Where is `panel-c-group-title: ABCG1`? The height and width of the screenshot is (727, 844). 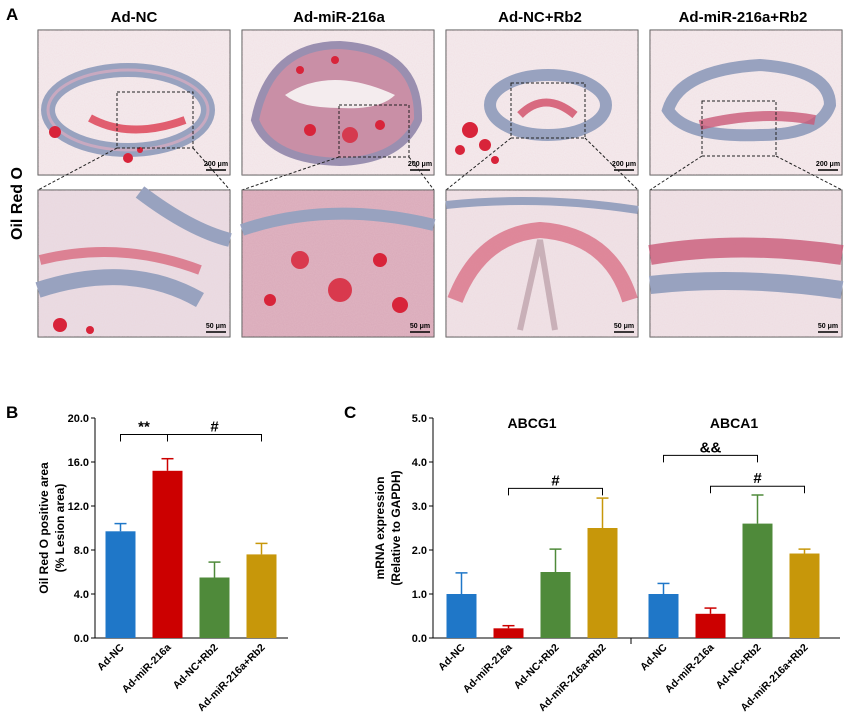
panel-c-group-title: ABCG1 is located at coordinates (531, 423).